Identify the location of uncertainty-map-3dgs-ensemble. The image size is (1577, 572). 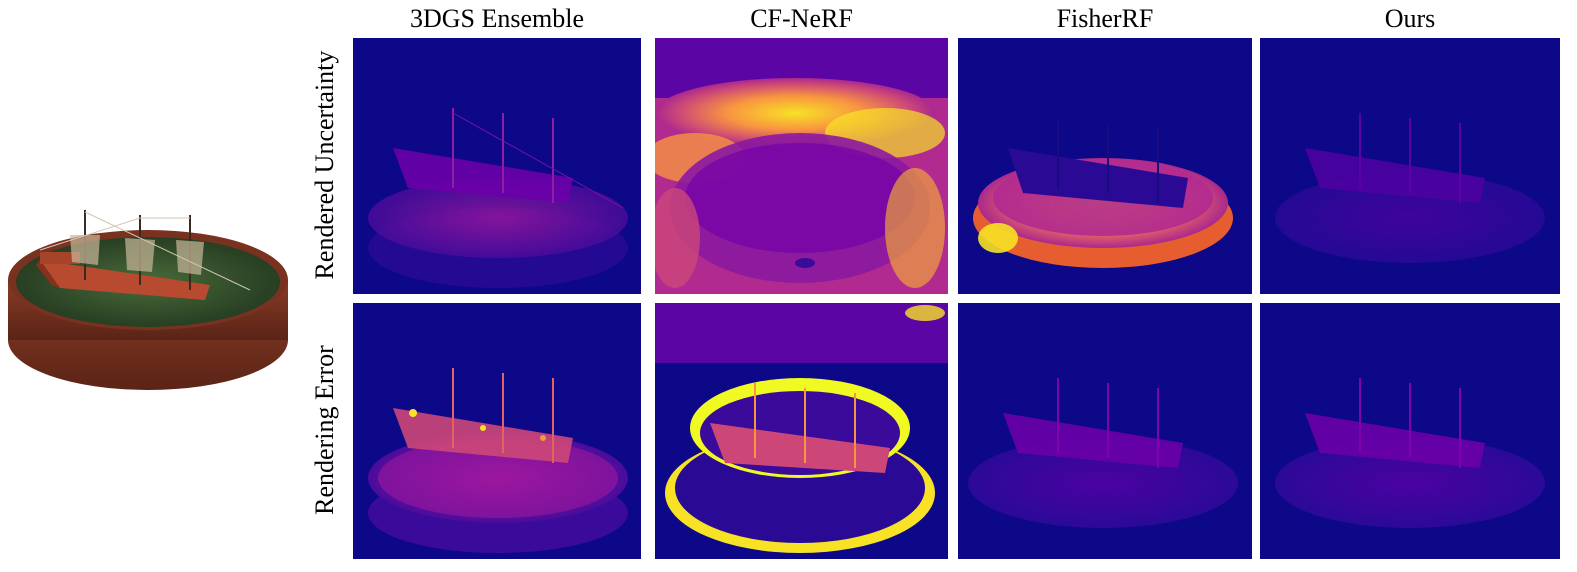
(497, 166).